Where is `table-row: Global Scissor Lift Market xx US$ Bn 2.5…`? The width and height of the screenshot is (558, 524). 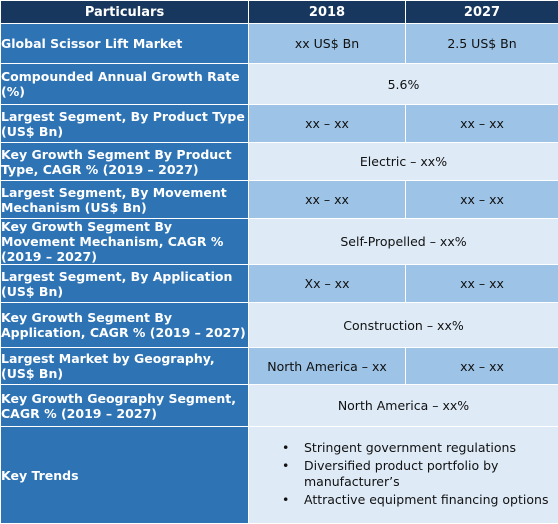 table-row: Global Scissor Lift Market xx US$ Bn 2.5… is located at coordinates (279, 43).